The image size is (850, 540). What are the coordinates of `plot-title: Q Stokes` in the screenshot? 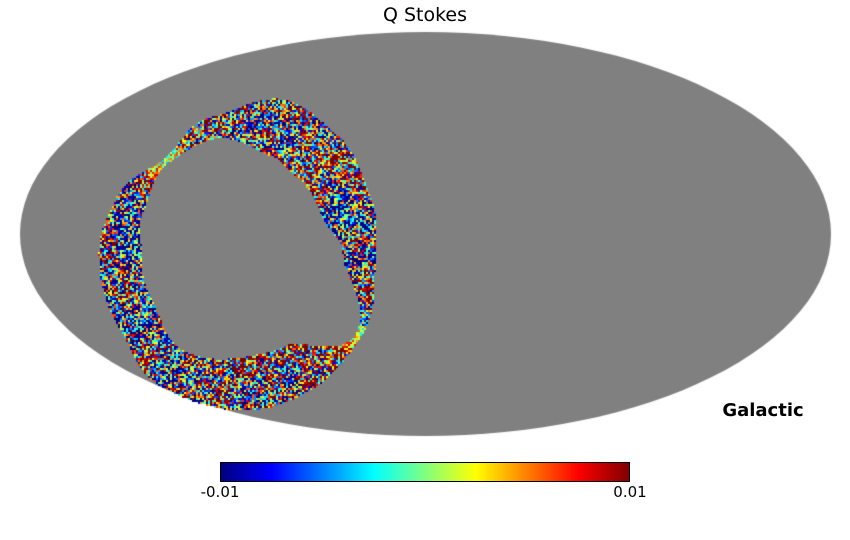 It's located at (425, 15).